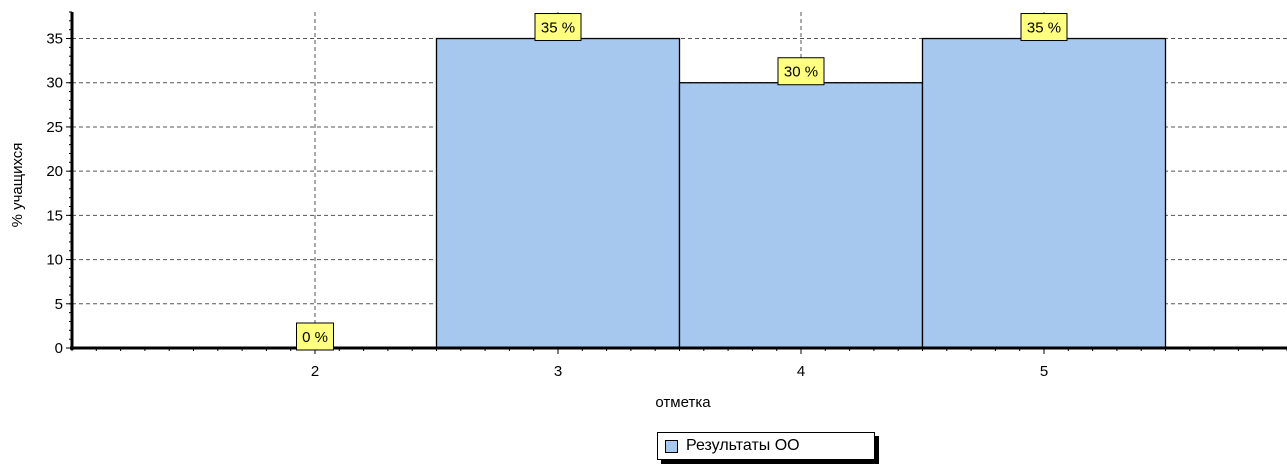  Describe the element at coordinates (59, 304) in the screenshot. I see `y-tick-label: 5` at that location.